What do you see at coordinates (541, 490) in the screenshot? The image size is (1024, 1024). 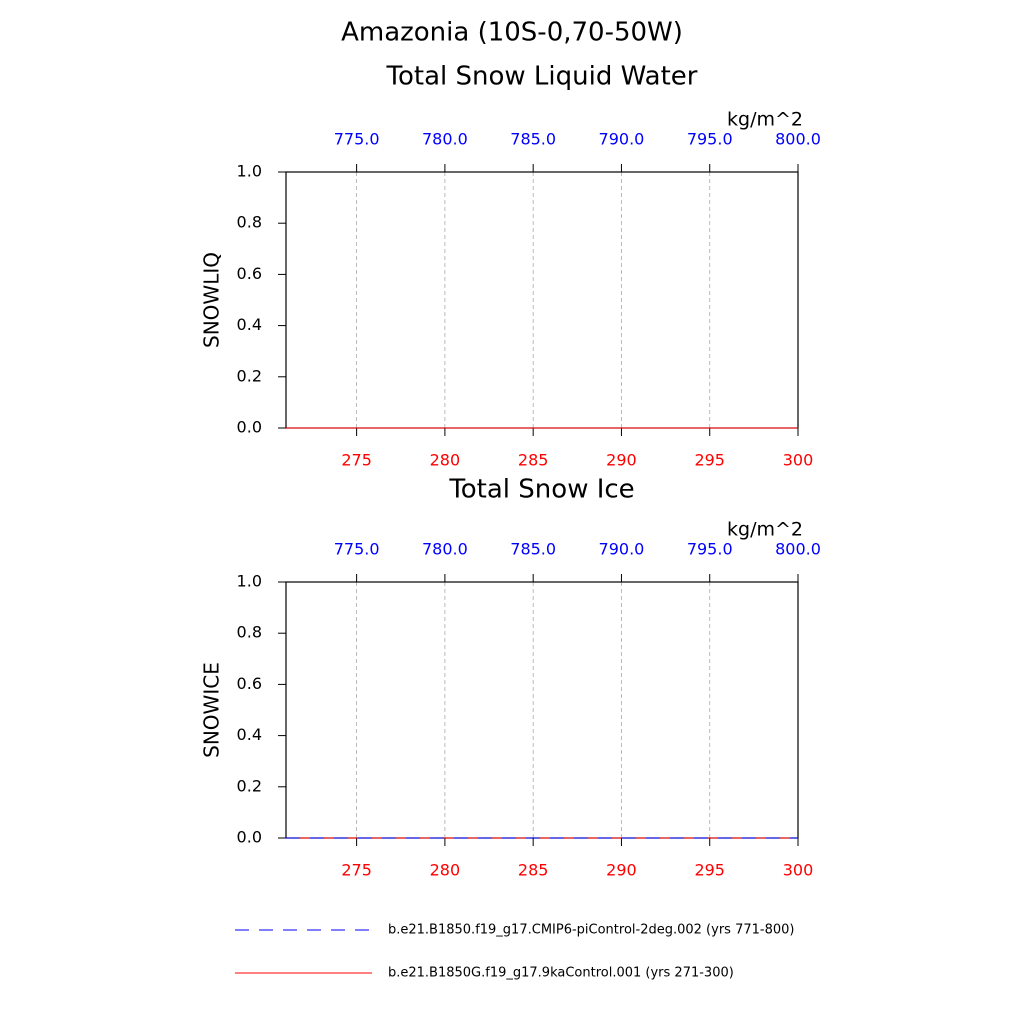 I see `chart-title: Total Snow Ice` at bounding box center [541, 490].